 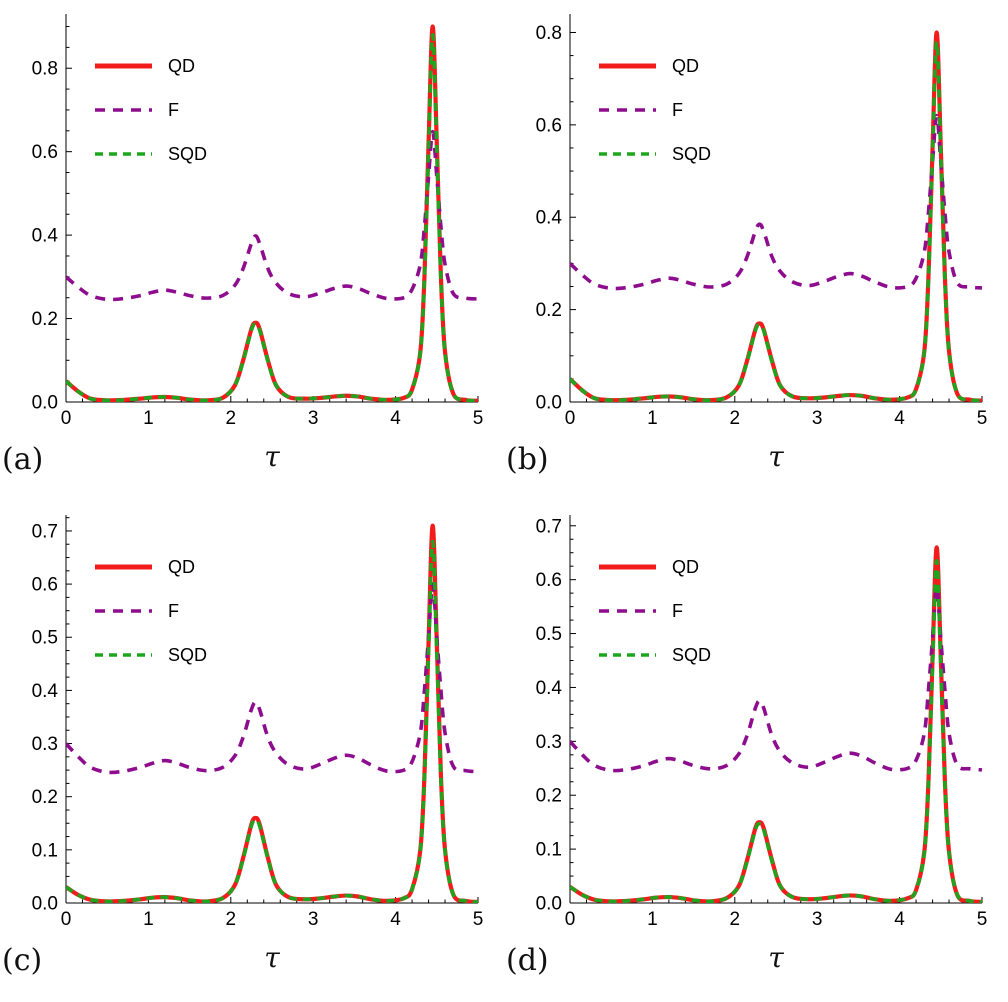 I want to click on svg-text: 0.1, so click(x=549, y=850).